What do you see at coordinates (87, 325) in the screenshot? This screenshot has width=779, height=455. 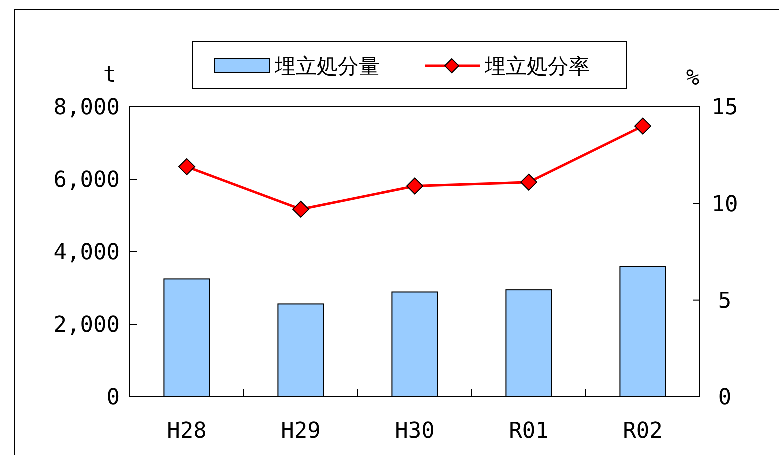 I see `y-tick-label: 2,000` at bounding box center [87, 325].